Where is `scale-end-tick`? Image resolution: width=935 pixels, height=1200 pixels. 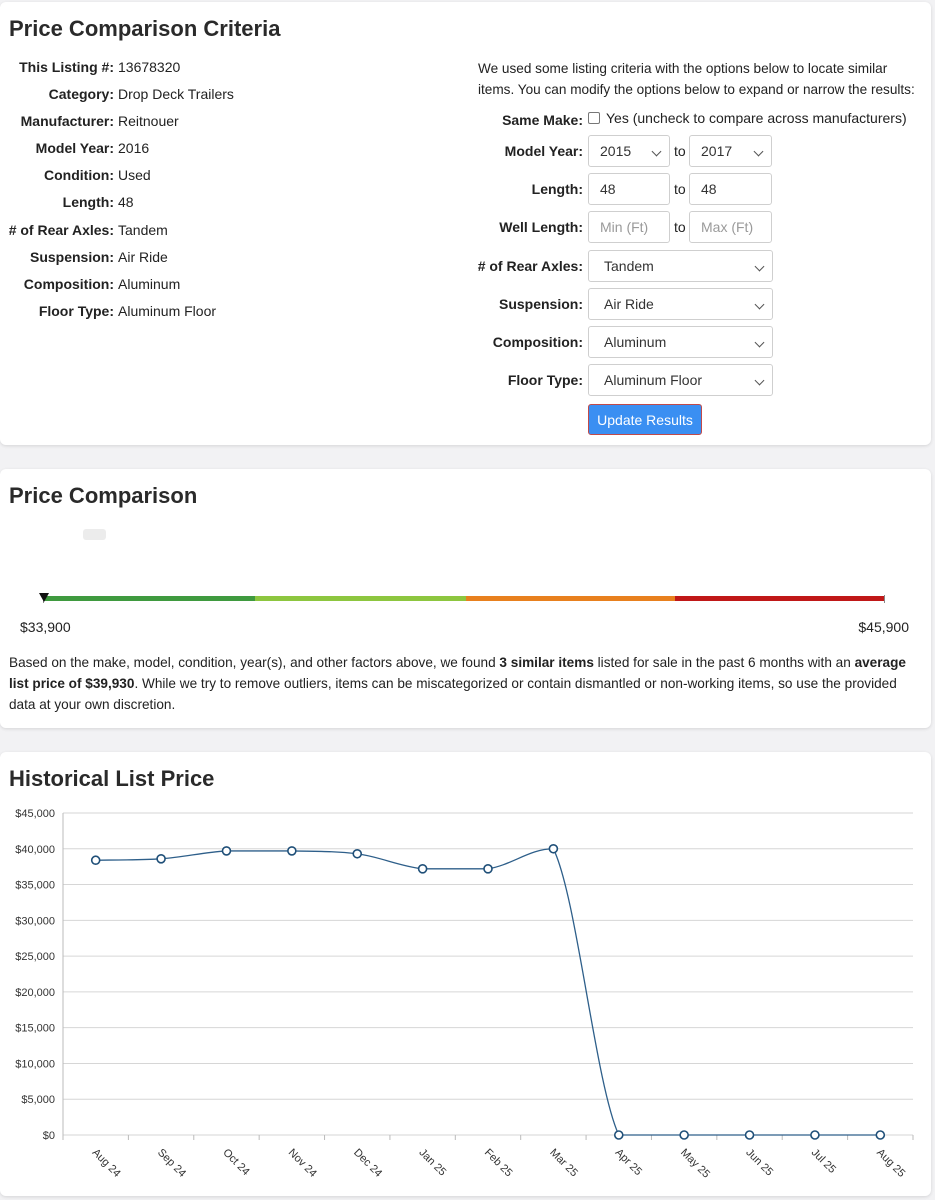
scale-end-tick is located at coordinates (884, 599).